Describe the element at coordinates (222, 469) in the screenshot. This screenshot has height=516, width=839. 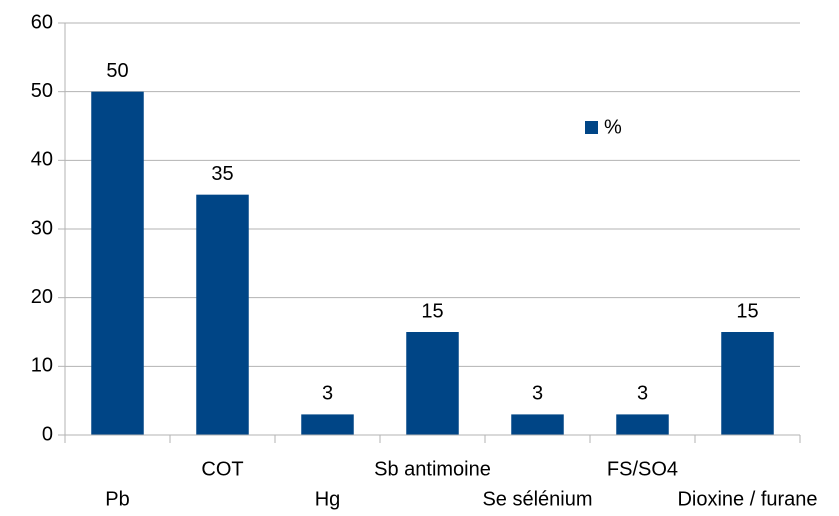
I see `x-tick-label: COT` at that location.